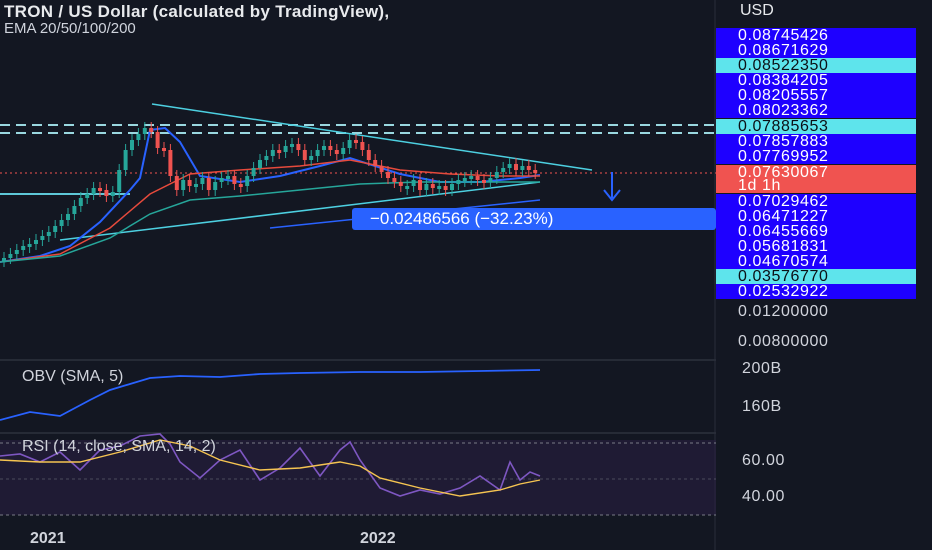 The width and height of the screenshot is (932, 550). I want to click on price-label: 1d 1h, so click(816, 186).